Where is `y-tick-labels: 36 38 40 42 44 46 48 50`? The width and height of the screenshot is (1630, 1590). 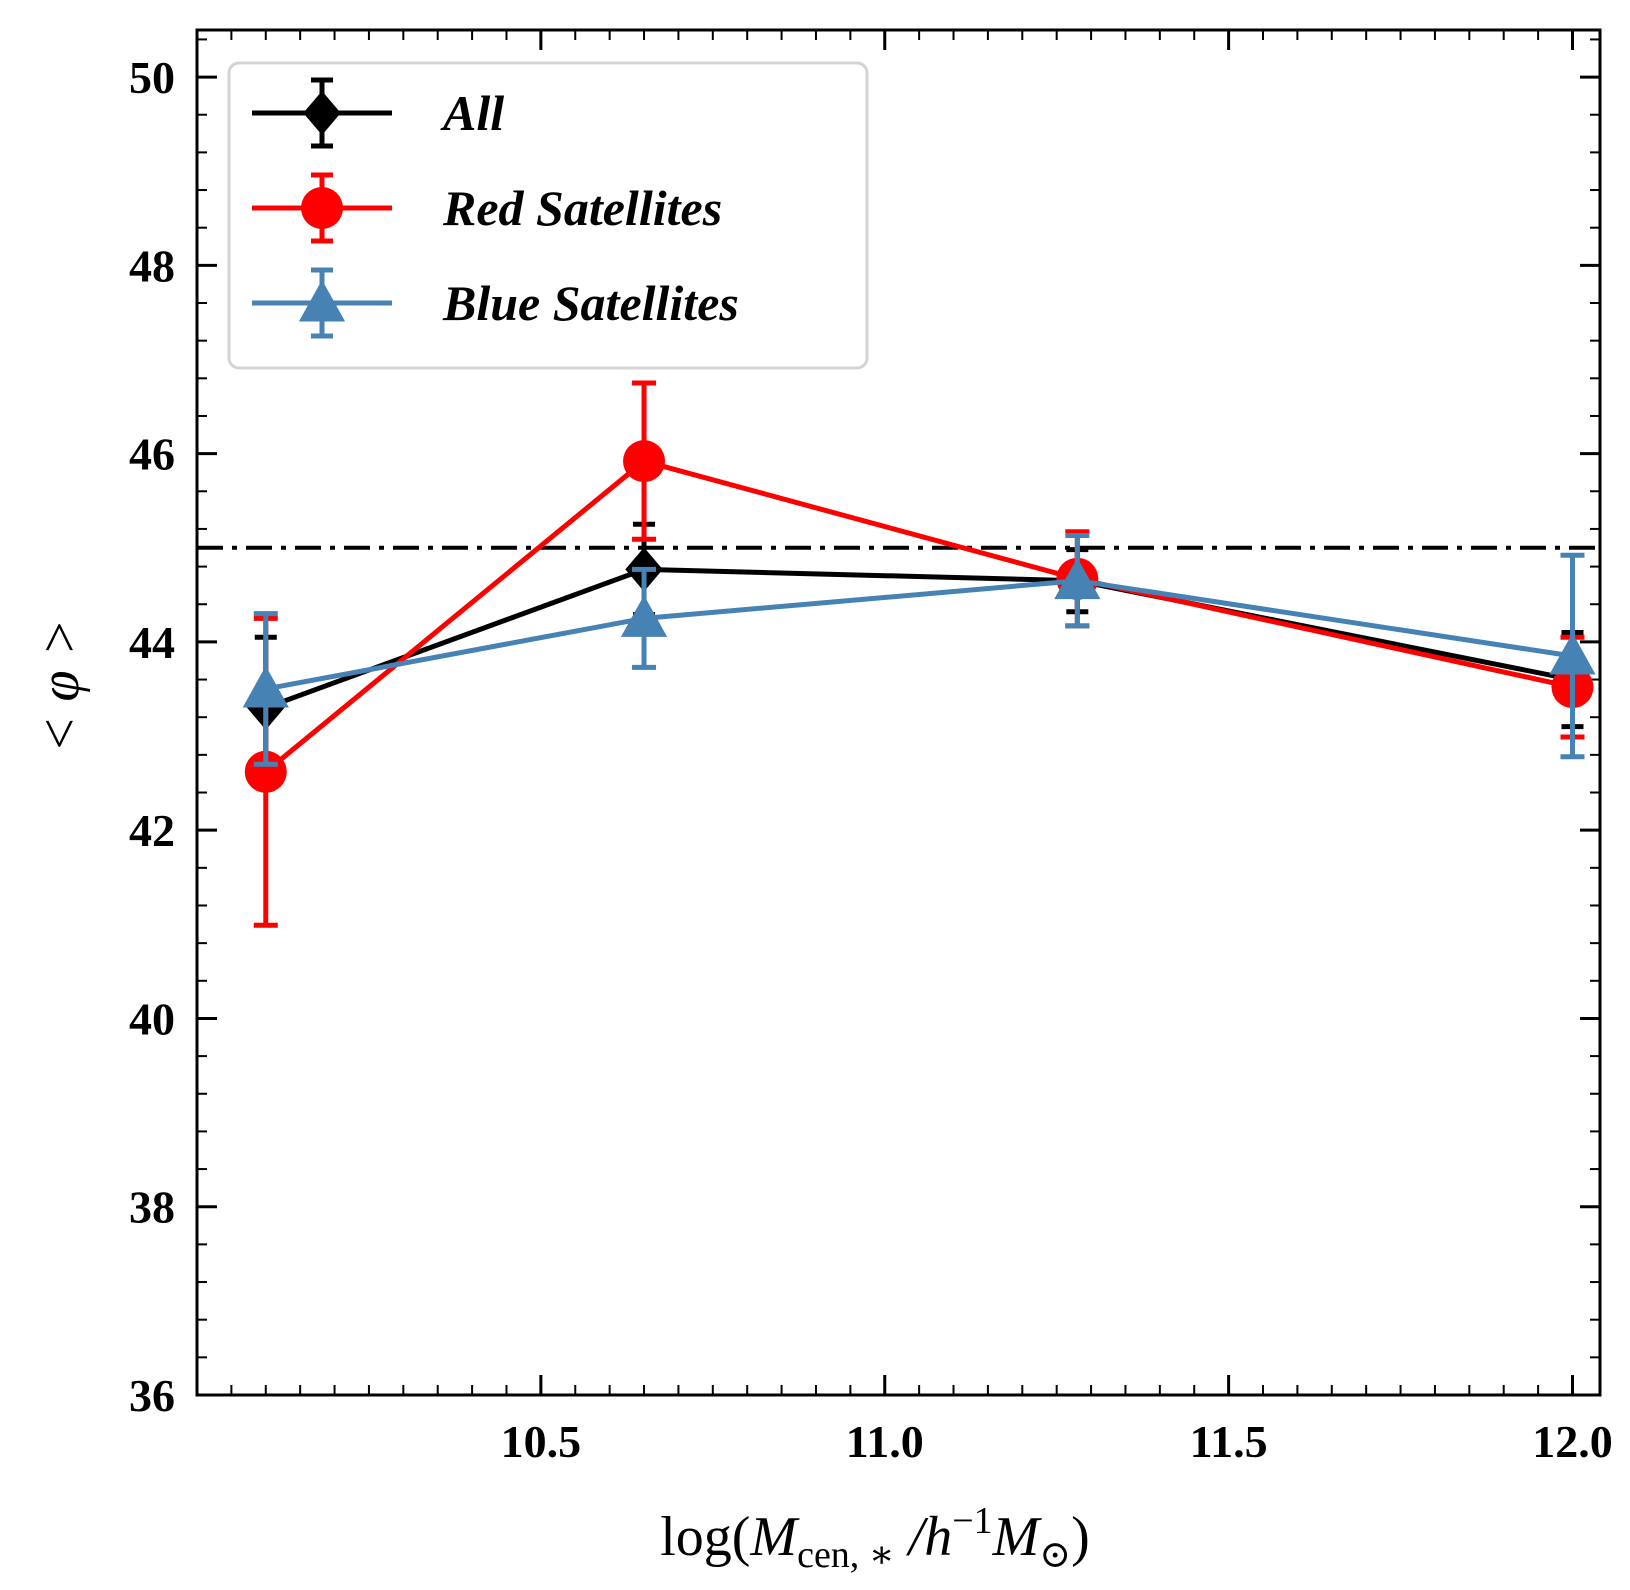
y-tick-labels: 36 38 40 42 44 46 48 50 is located at coordinates (152, 736).